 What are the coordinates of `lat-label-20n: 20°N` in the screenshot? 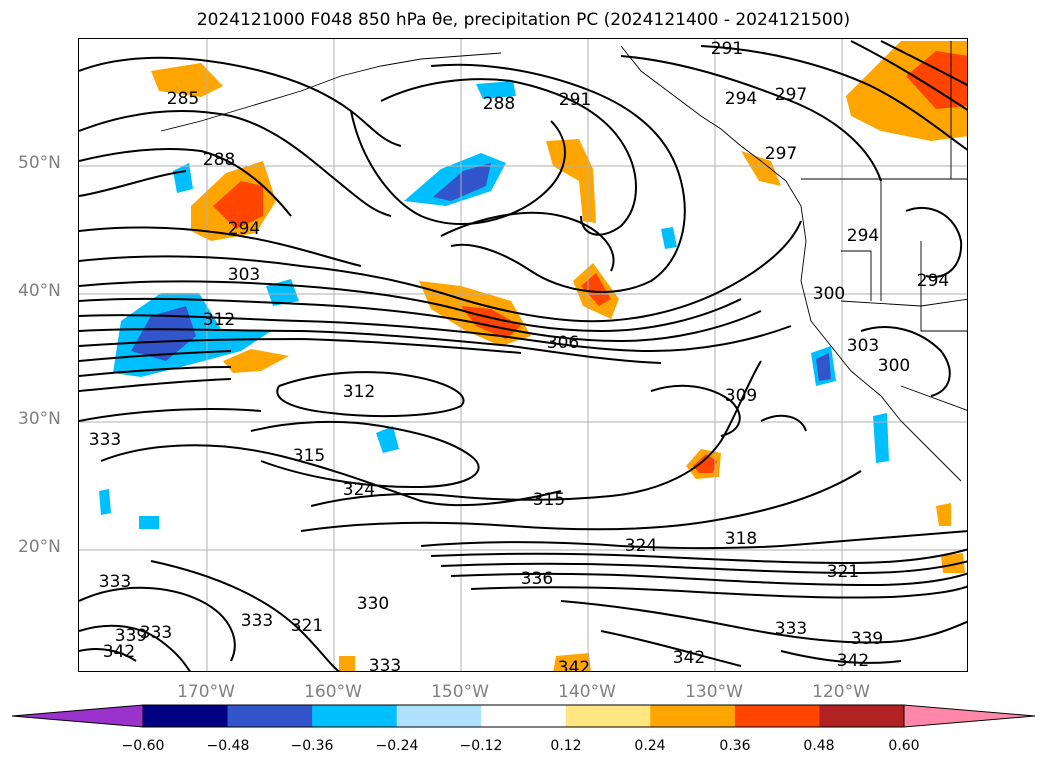 It's located at (39, 547).